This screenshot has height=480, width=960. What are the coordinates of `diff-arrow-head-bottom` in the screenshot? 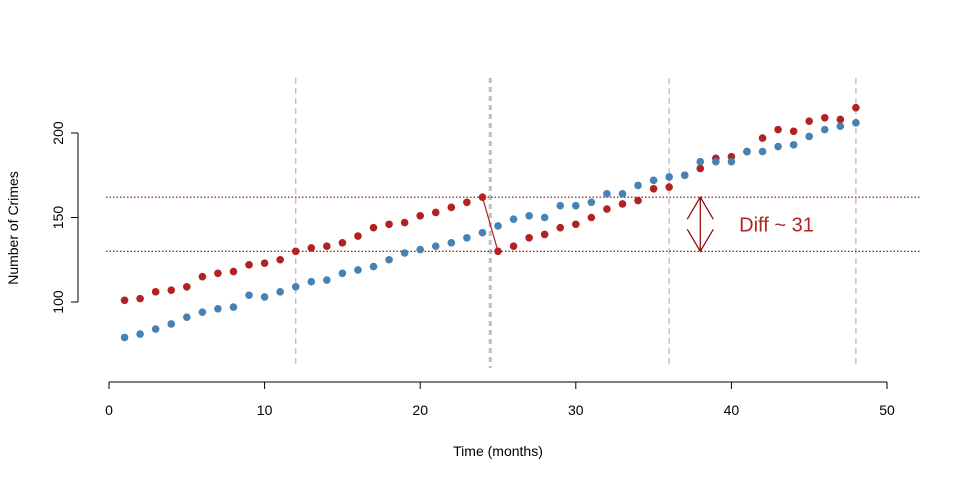 It's located at (700, 240).